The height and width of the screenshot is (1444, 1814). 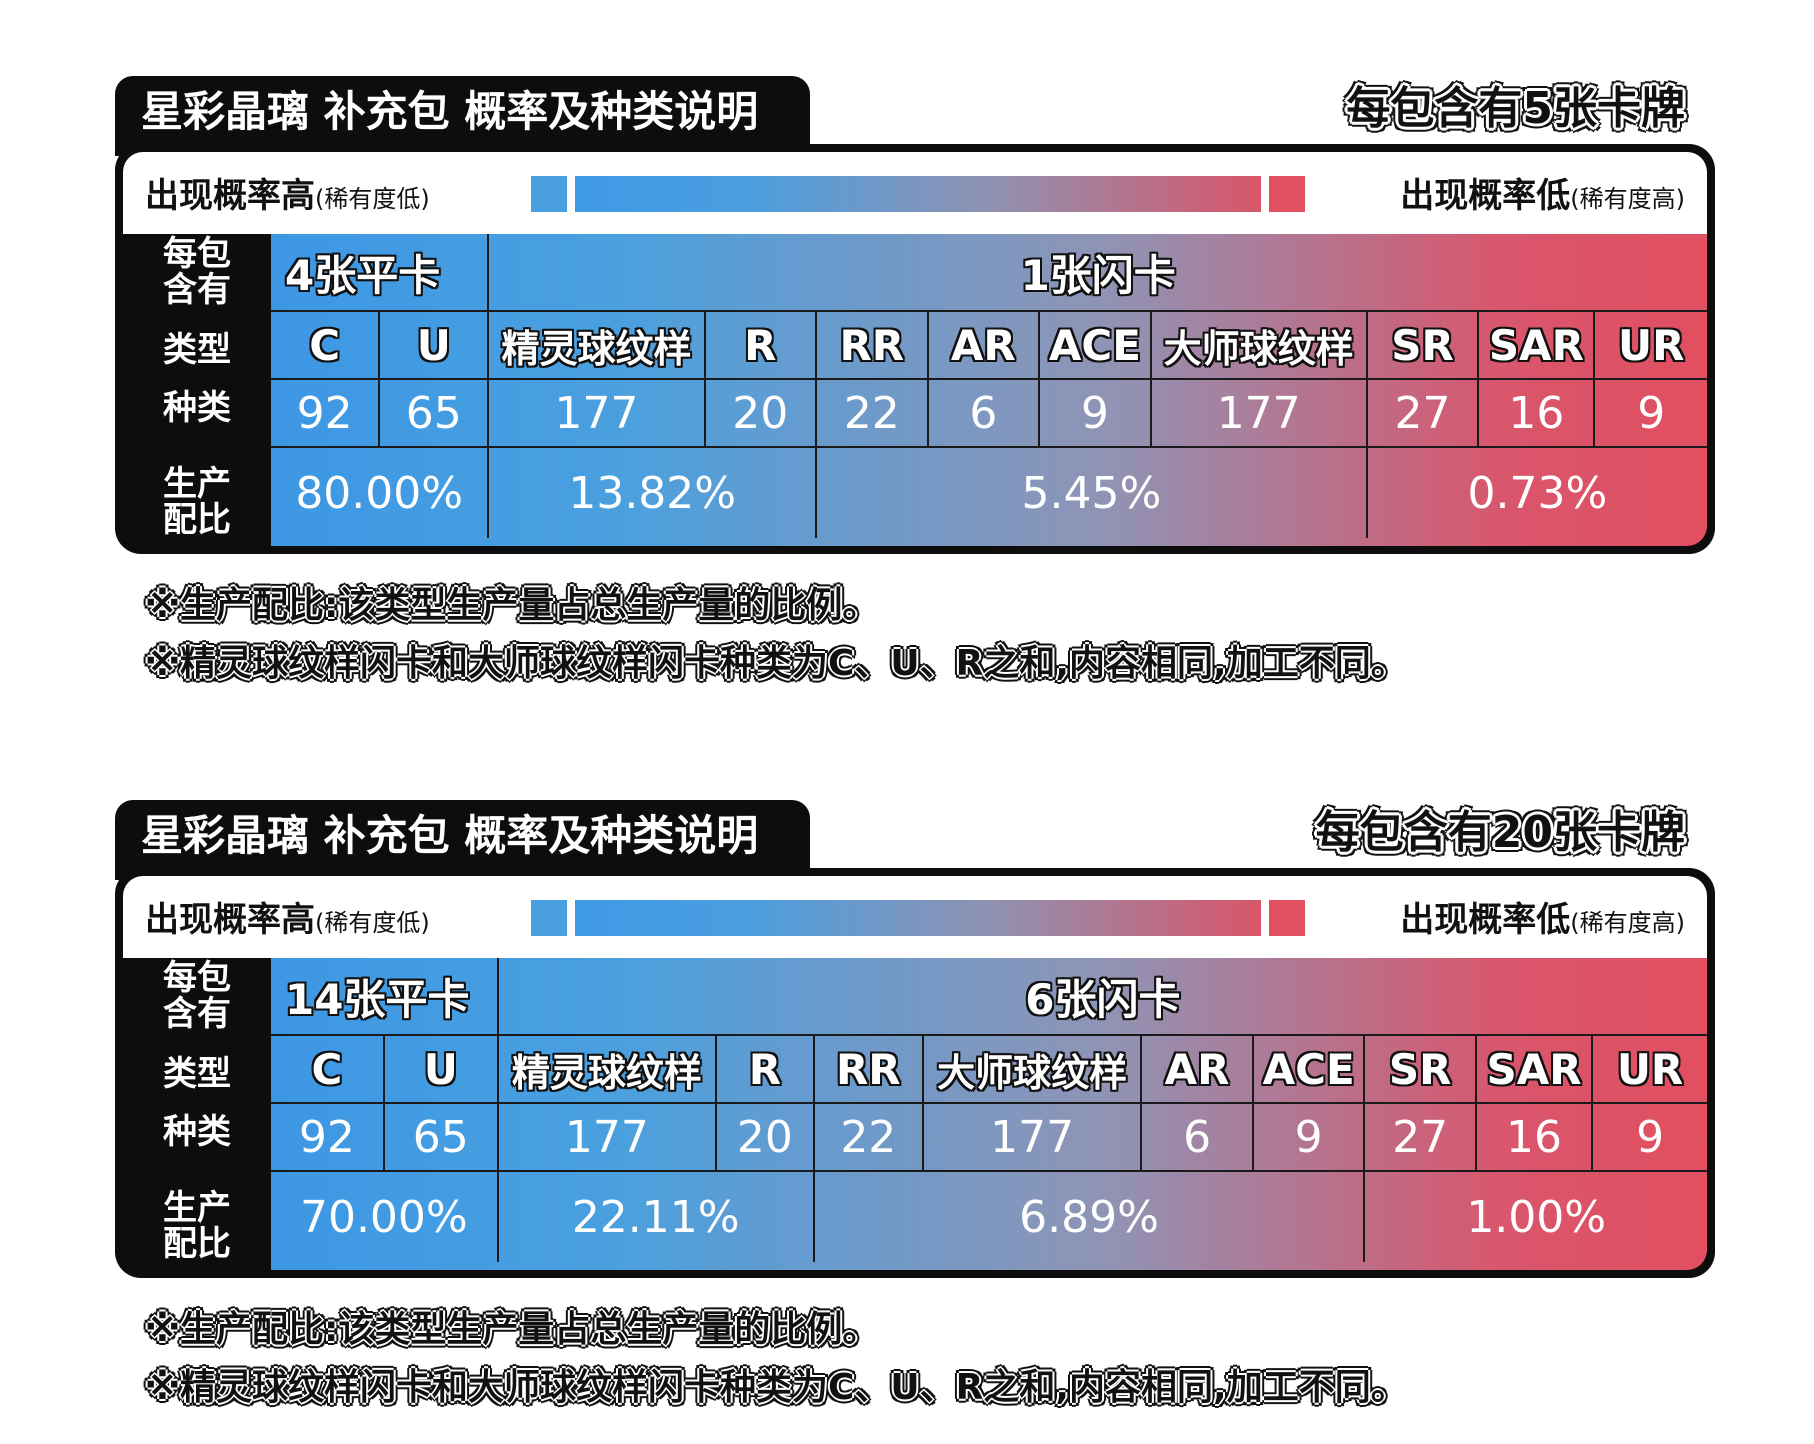 I want to click on pack-count: 每包含有5张卡牌, so click(x=1515, y=108).